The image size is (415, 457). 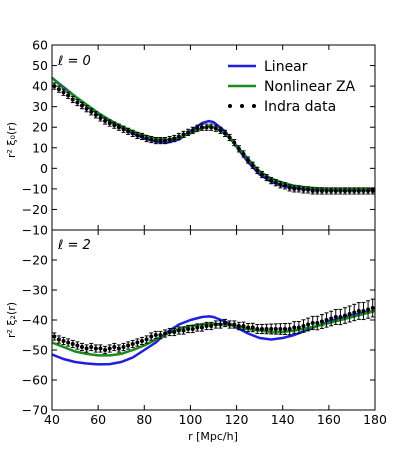 What do you see at coordinates (329, 419) in the screenshot?
I see `x-tick-label: 160` at bounding box center [329, 419].